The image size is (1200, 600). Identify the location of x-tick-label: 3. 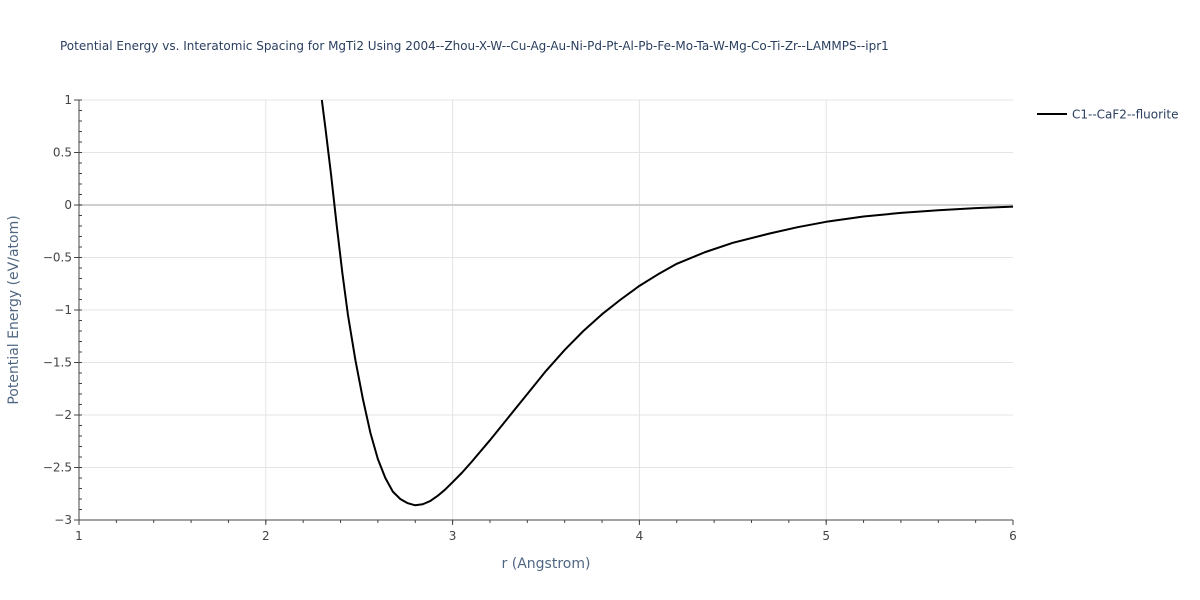
(453, 536).